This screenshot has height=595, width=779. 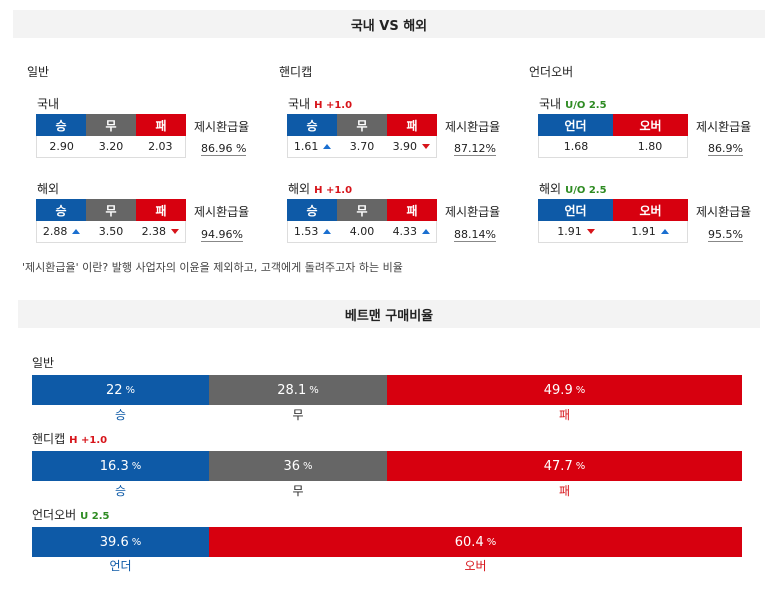 I want to click on group-title-general: 일반, so click(x=38, y=72).